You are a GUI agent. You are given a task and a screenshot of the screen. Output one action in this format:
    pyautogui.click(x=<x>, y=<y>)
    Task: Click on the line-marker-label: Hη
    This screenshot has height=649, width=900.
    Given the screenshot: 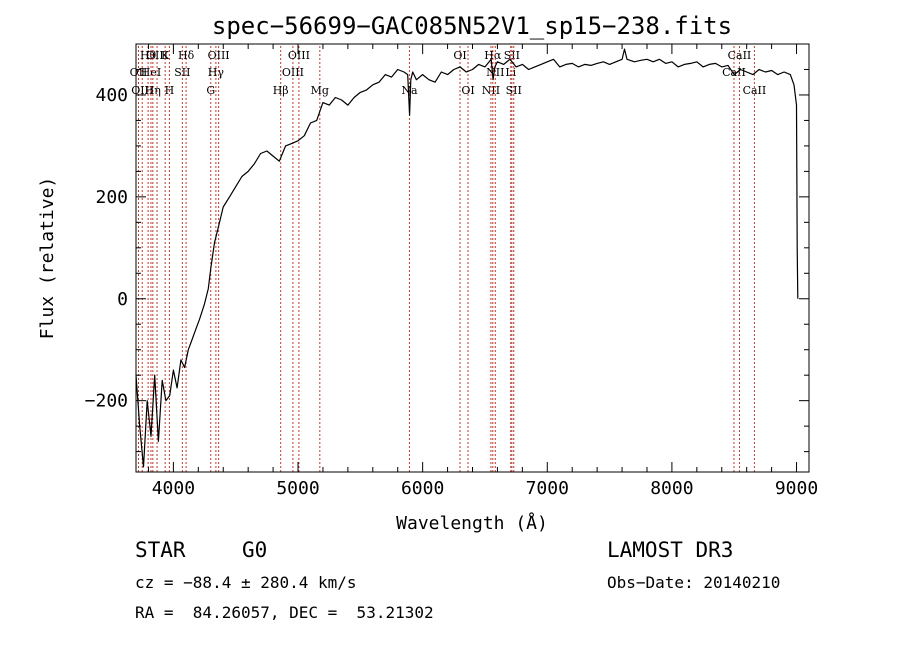 What is the action you would take?
    pyautogui.click(x=153, y=90)
    